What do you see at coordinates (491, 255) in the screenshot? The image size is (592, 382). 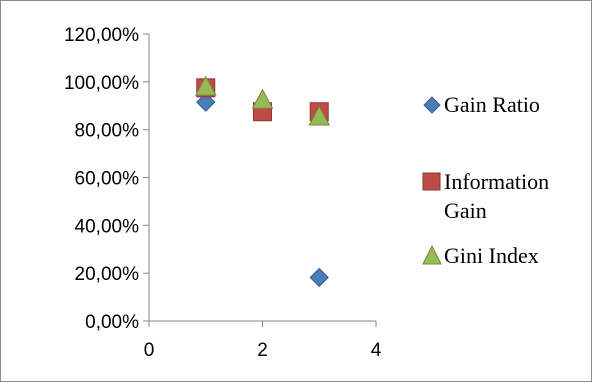 I see `legend-label-gini-index: Gini Index` at bounding box center [491, 255].